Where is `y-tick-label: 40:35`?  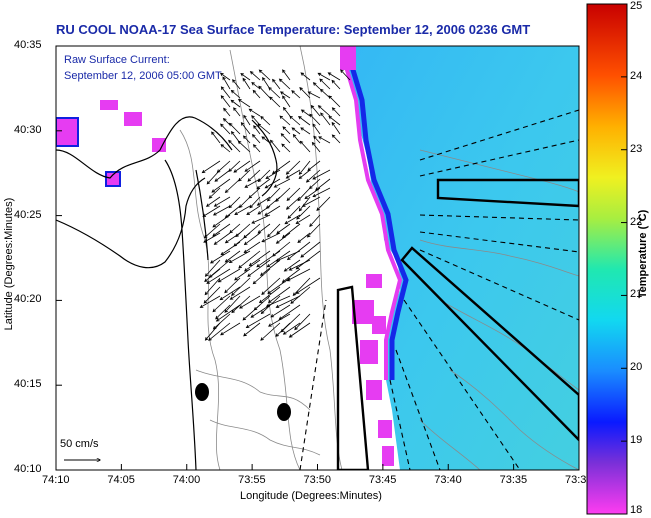 y-tick-label: 40:35 is located at coordinates (28, 45).